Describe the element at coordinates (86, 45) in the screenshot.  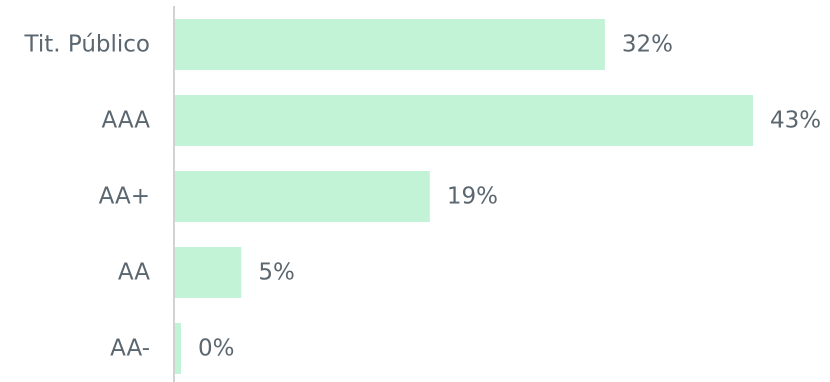
I see `category-label-0: Tit. Público` at that location.